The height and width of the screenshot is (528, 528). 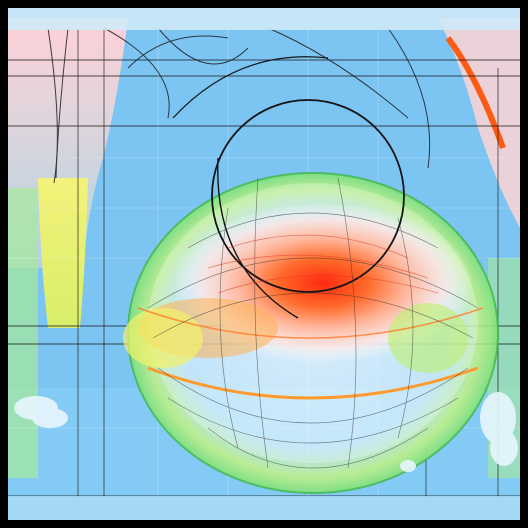 I want to click on top-band, so click(x=264, y=19).